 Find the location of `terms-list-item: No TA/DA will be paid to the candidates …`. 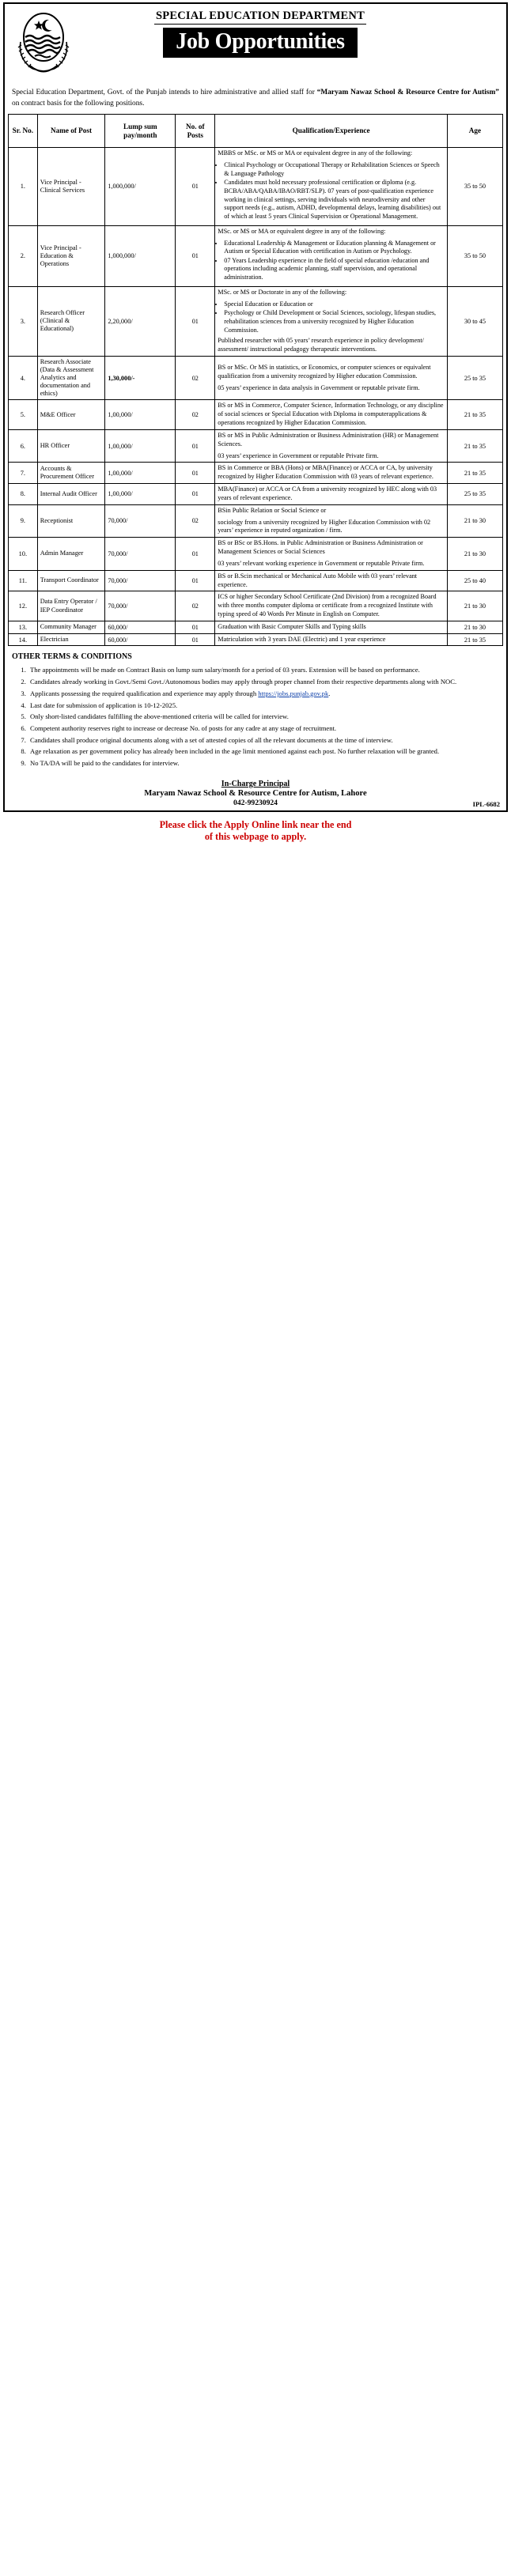

terms-list-item: No TA/DA will be paid to the candidates … is located at coordinates (263, 763).